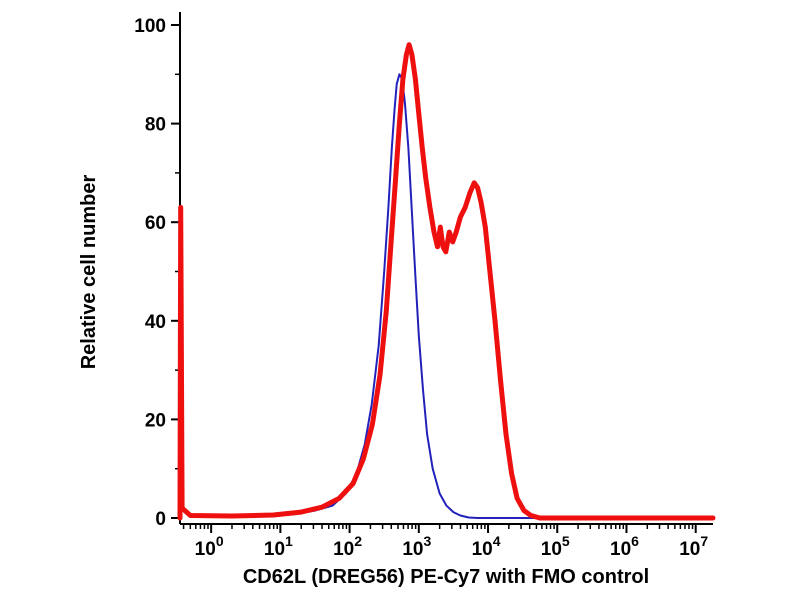 The height and width of the screenshot is (600, 800). What do you see at coordinates (624, 546) in the screenshot?
I see `x-tick-label: 10⁶` at bounding box center [624, 546].